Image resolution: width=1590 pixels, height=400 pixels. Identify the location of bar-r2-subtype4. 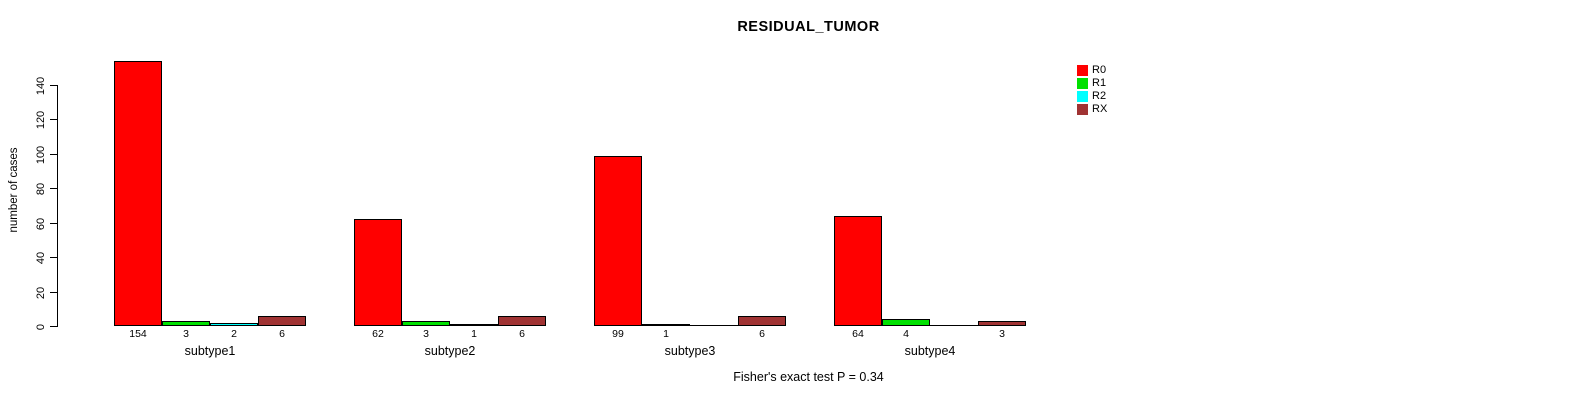
(954, 325).